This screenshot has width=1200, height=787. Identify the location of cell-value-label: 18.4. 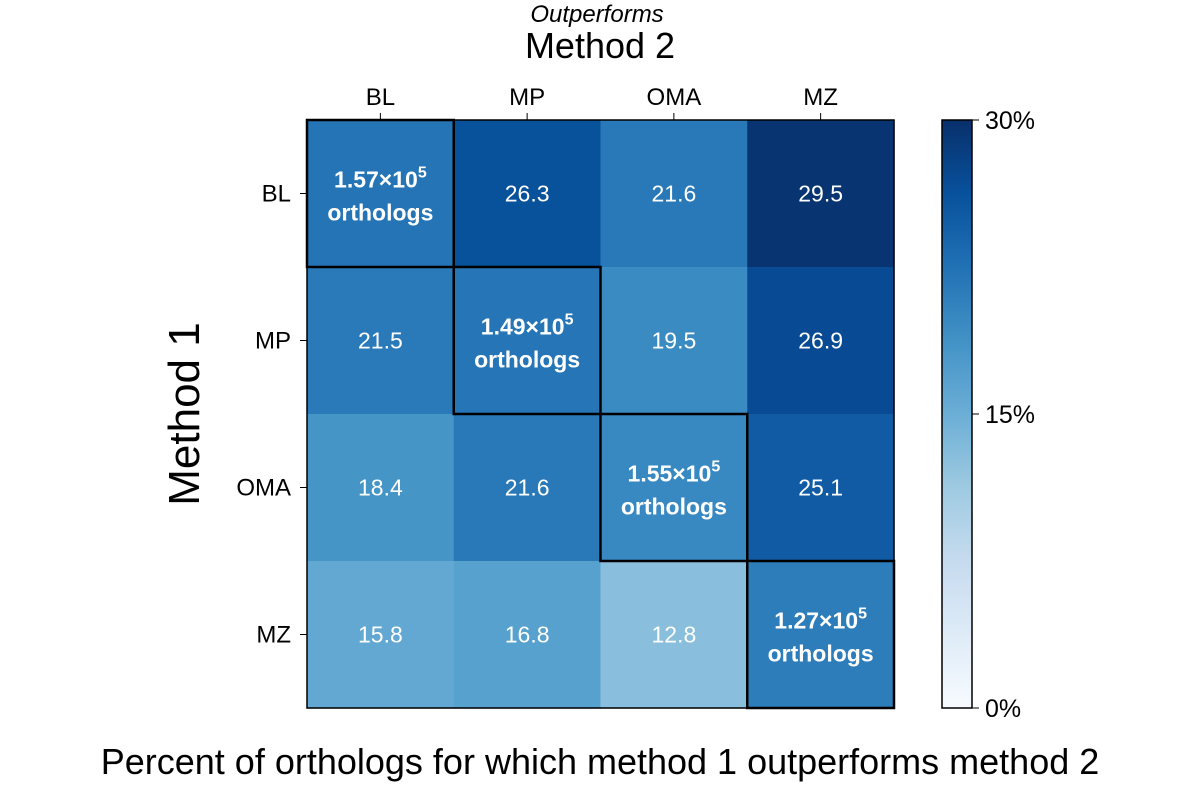
(380, 488).